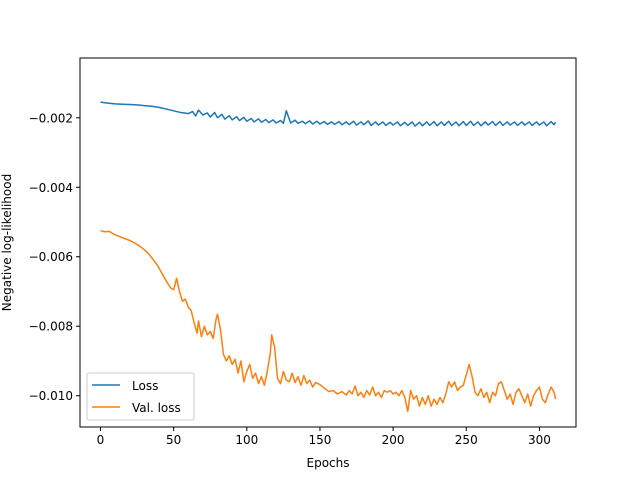  I want to click on x-axis-ticks: 0 50 100 150 200 250 300, so click(324, 437).